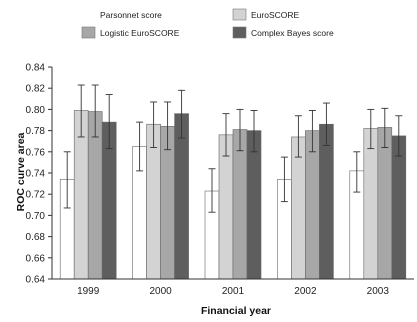 The height and width of the screenshot is (322, 417). Describe the element at coordinates (88, 291) in the screenshot. I see `x-tick-label-1999: 1999` at that location.